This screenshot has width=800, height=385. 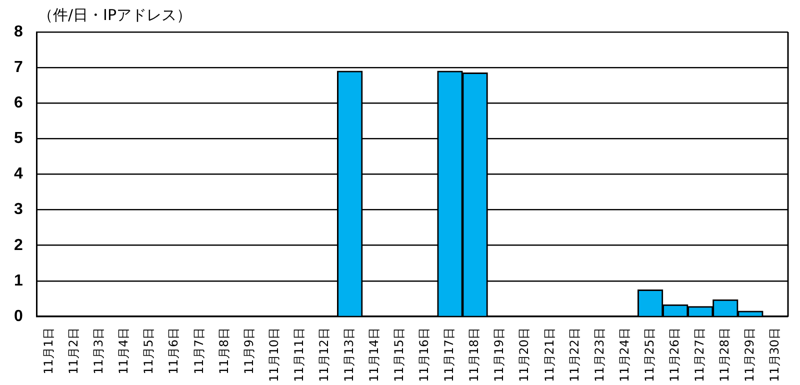 I want to click on y-tick-label: 7, so click(x=18, y=67).